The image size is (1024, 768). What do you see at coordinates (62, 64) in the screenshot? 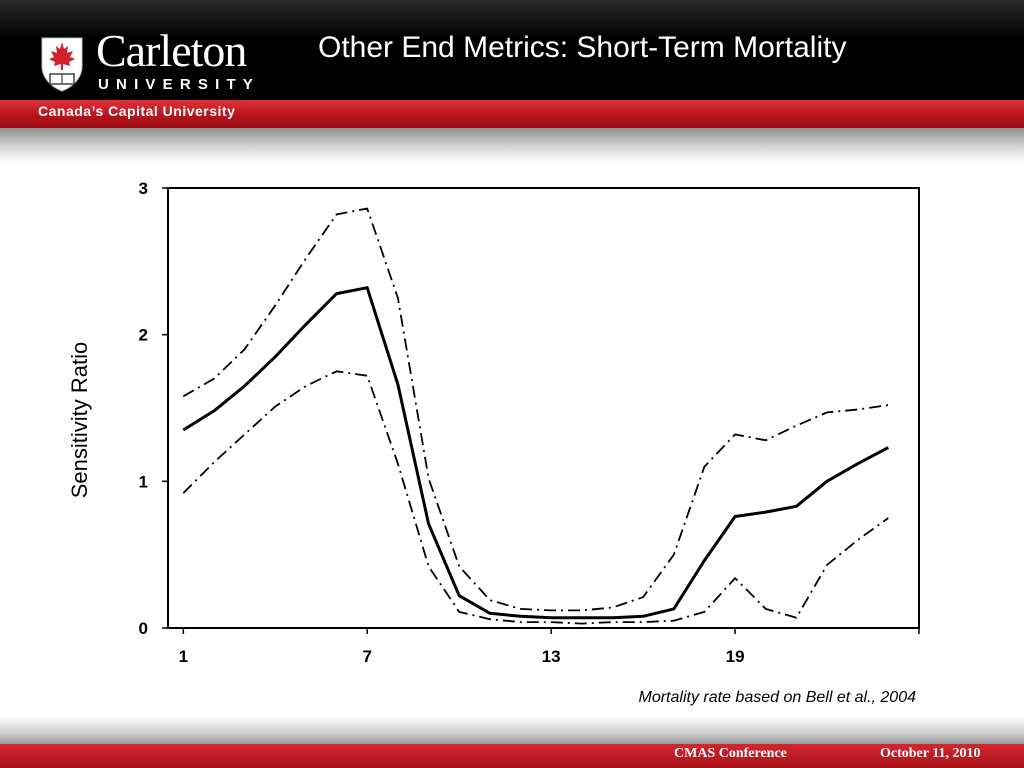
I see `maple-leaf-shield-icon` at bounding box center [62, 64].